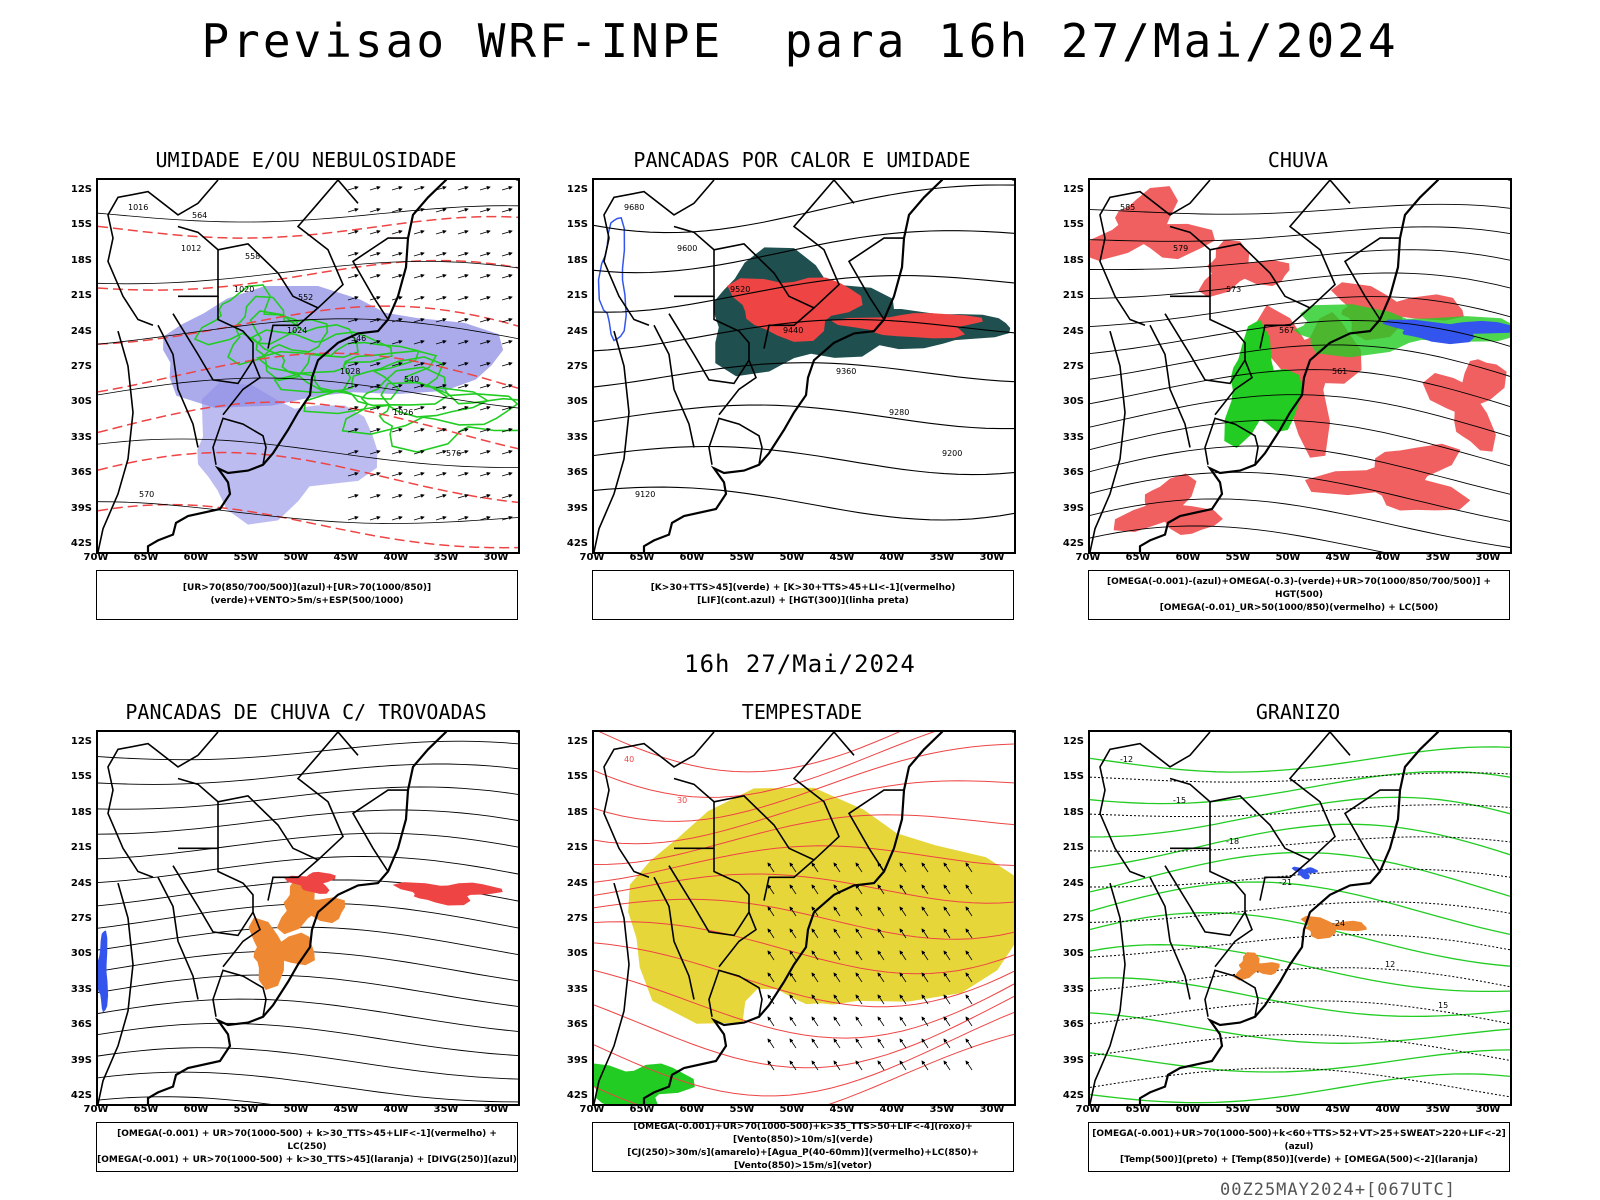  I want to click on humidity-contour, so click(429, 401).